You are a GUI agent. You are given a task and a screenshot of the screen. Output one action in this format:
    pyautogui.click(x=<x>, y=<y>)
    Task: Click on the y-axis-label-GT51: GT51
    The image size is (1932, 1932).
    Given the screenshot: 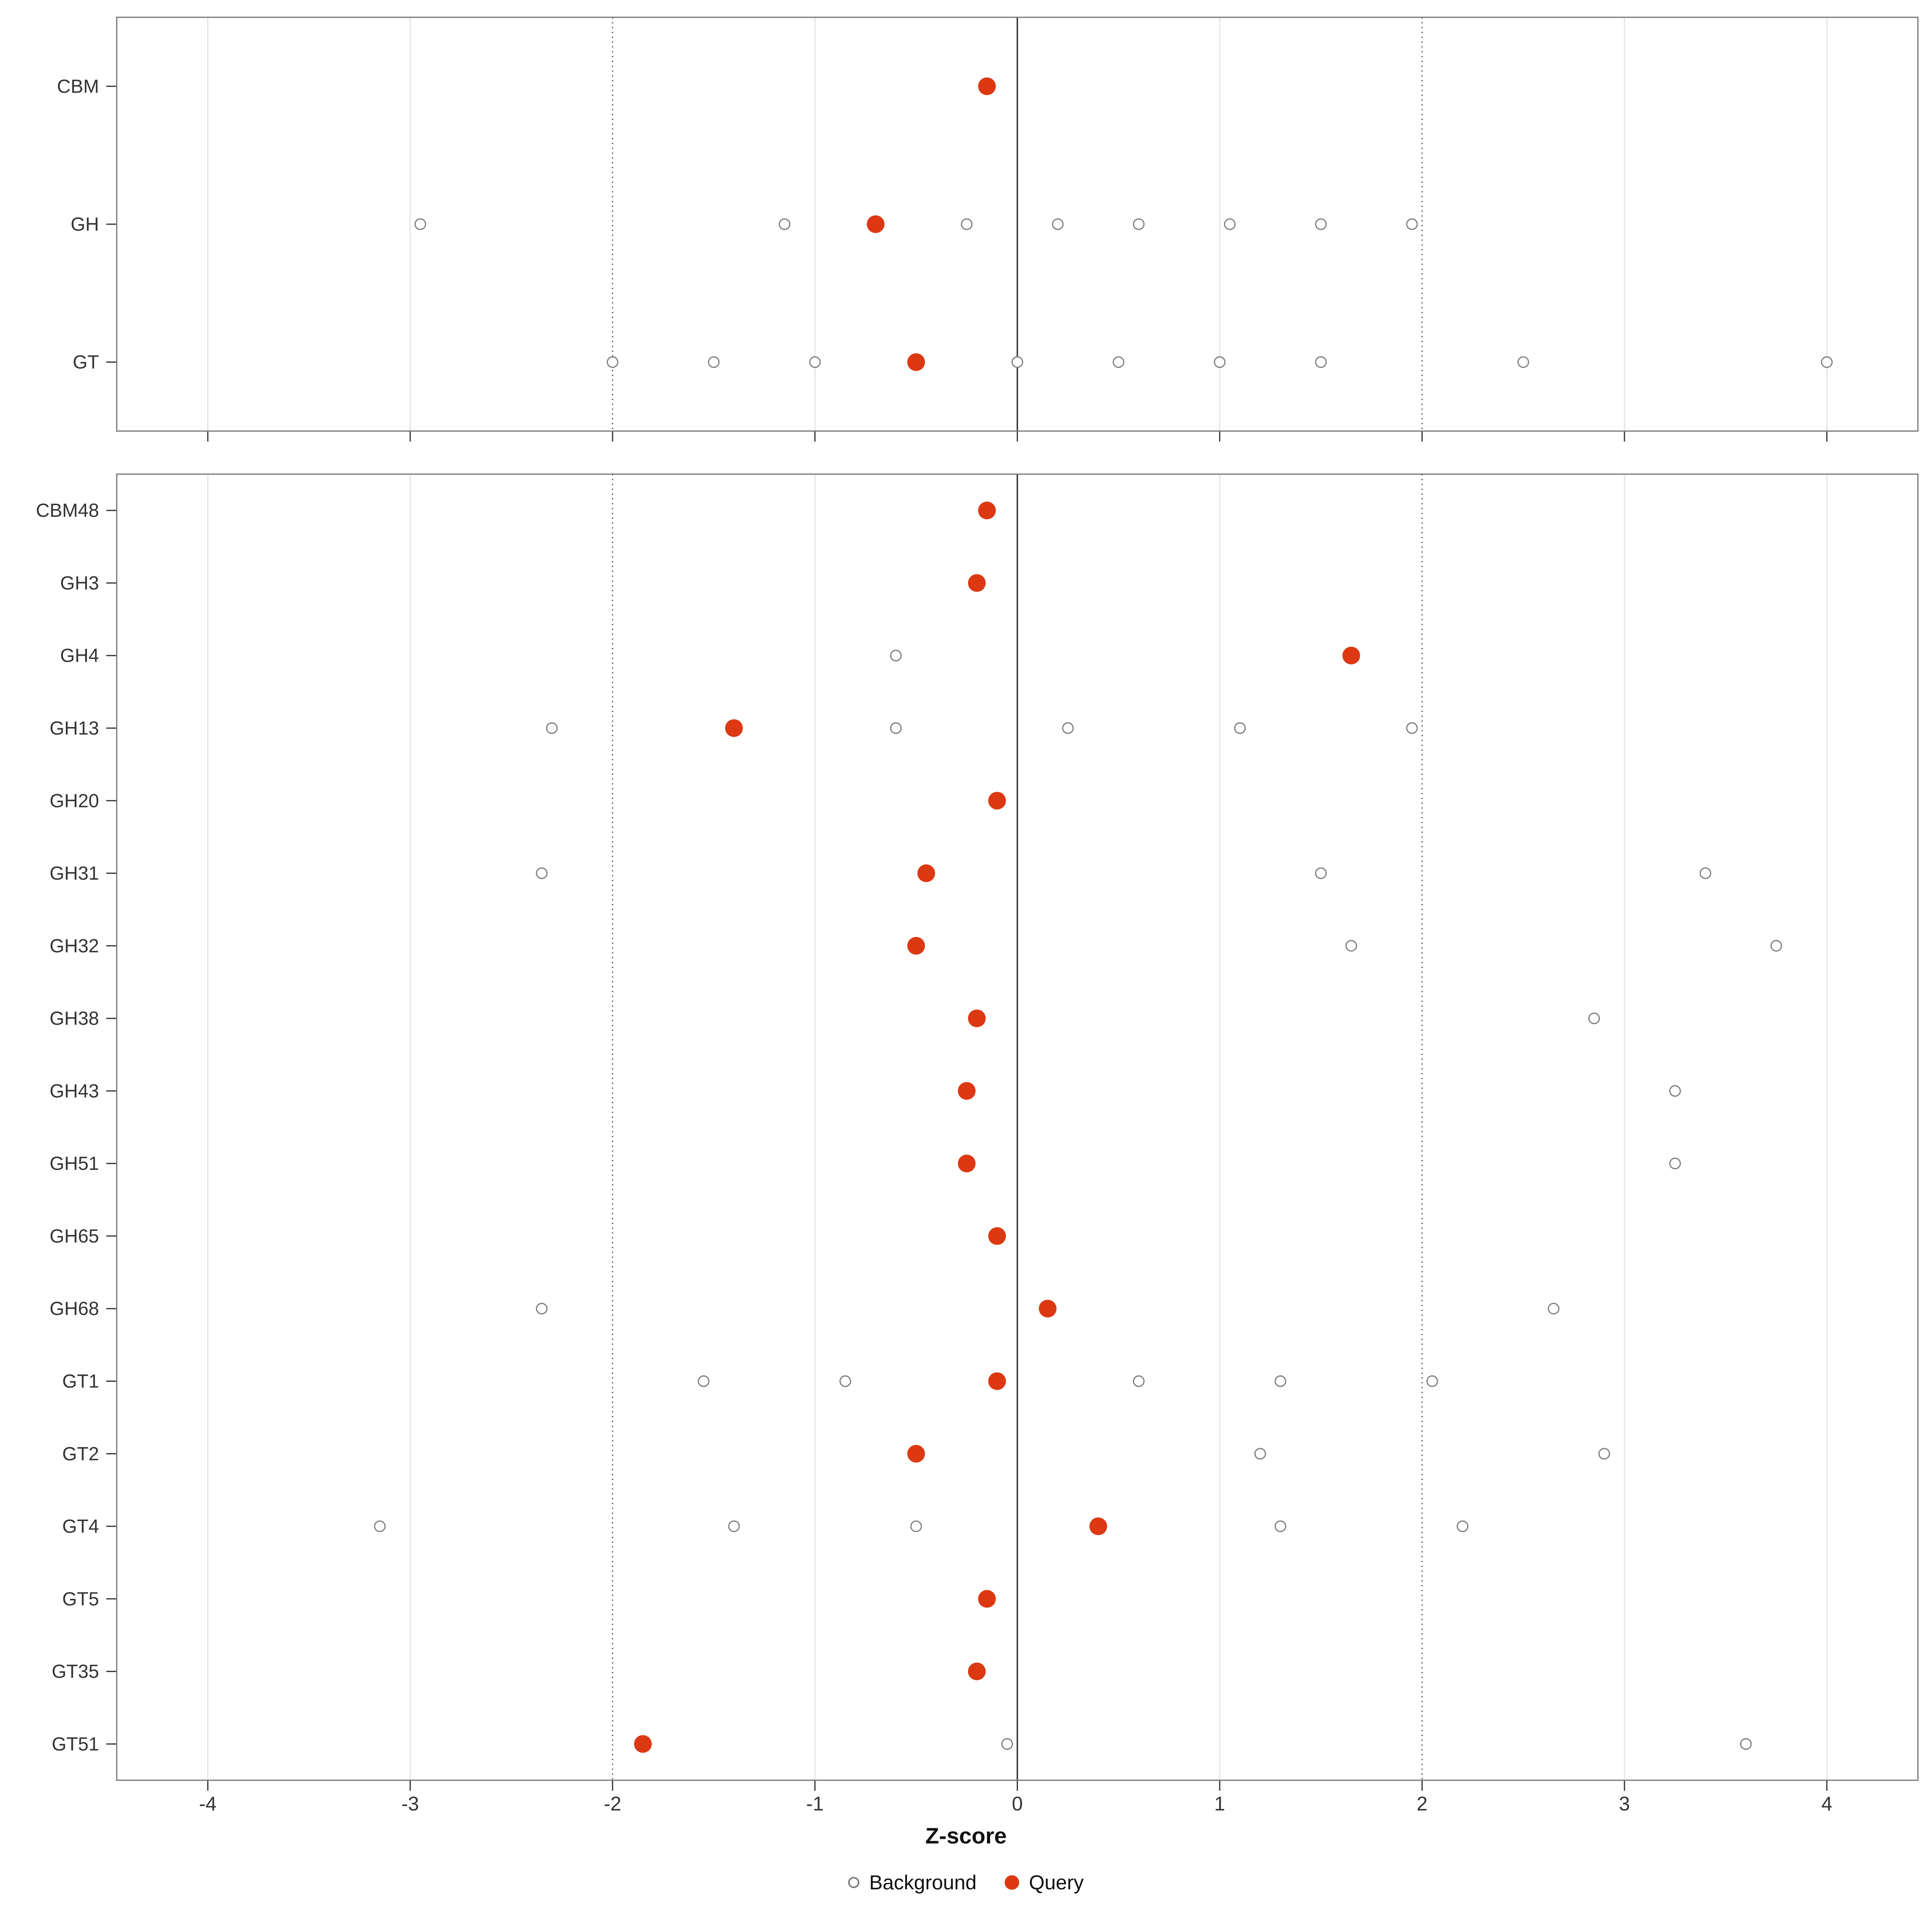 What is the action you would take?
    pyautogui.click(x=75, y=1743)
    